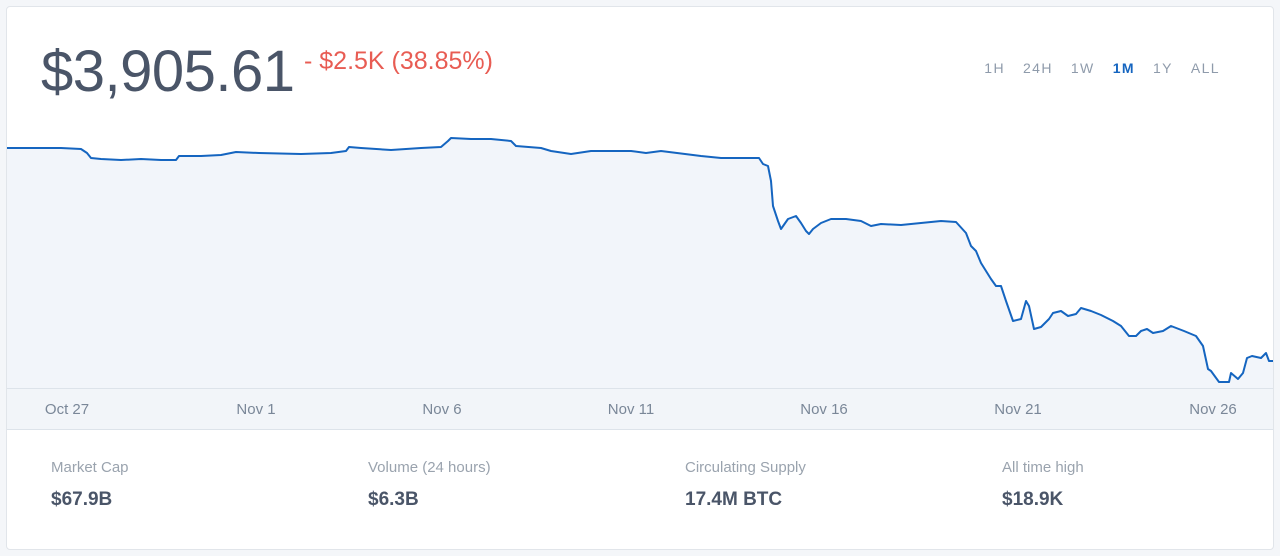 This screenshot has height=556, width=1280. What do you see at coordinates (994, 68) in the screenshot?
I see `range-tab-1h: 1H` at bounding box center [994, 68].